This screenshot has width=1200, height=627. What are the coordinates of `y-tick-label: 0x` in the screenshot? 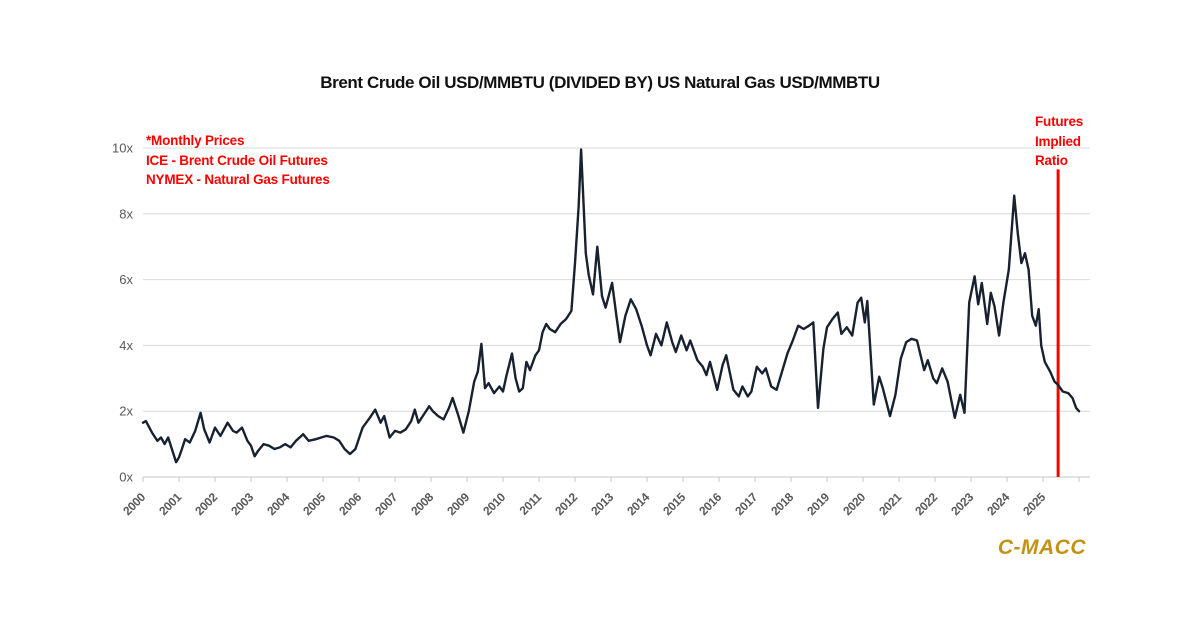 It's located at (126, 477).